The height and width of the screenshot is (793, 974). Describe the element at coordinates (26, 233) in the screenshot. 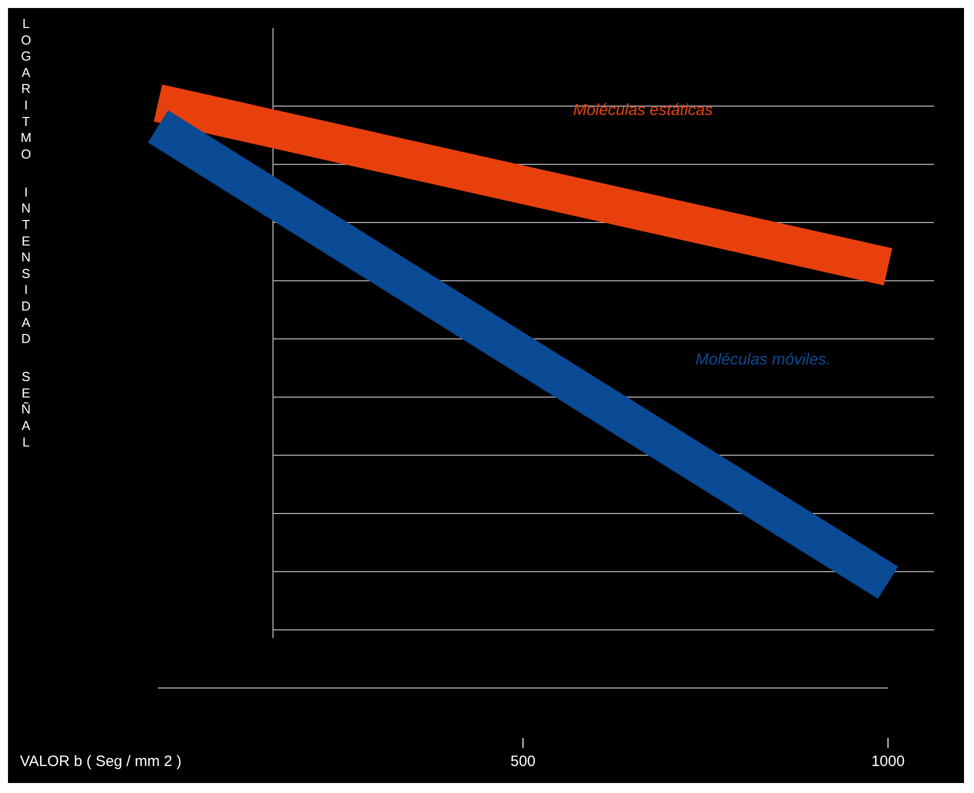

I see `text: LOGARITMO INTENSIDAD SEÑAL` at that location.